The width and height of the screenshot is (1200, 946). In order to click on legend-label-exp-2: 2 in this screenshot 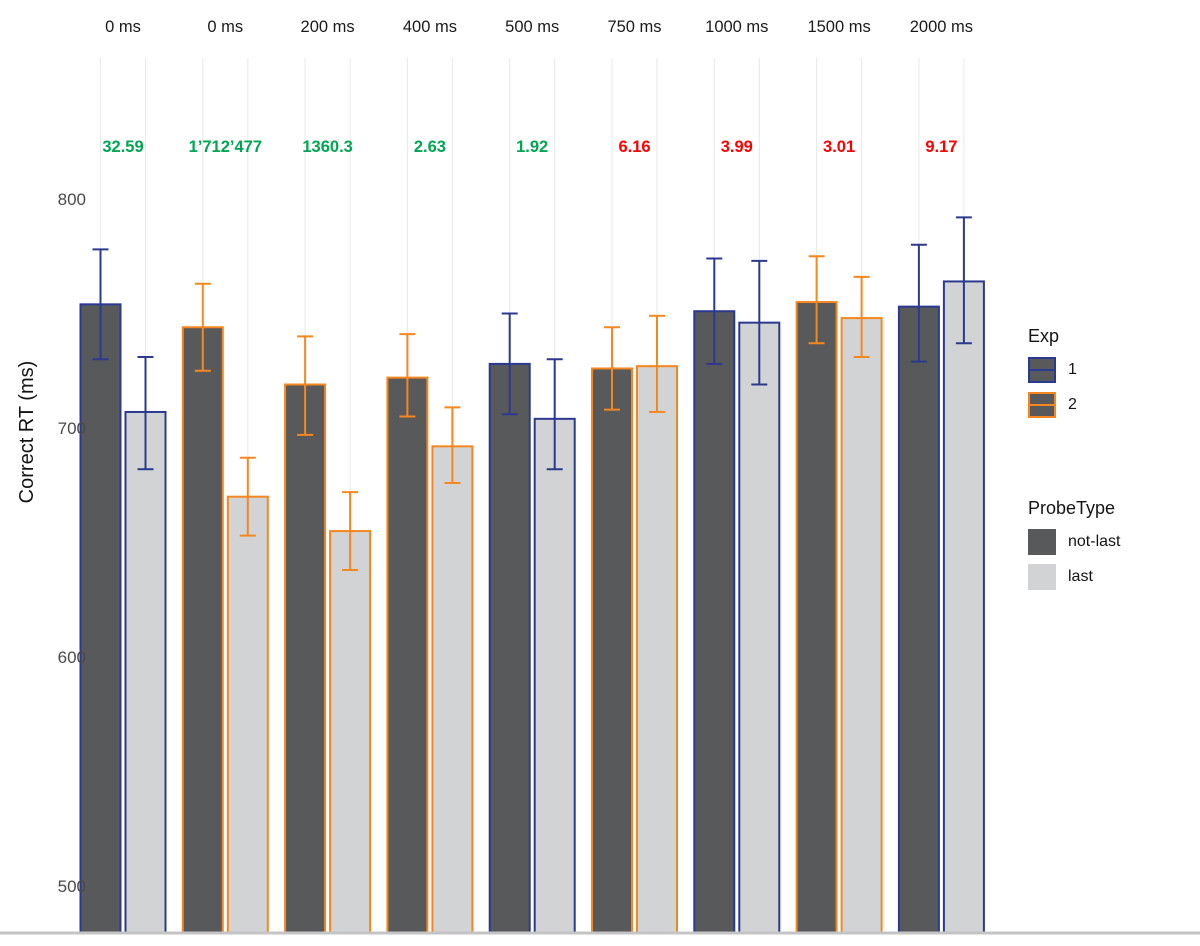, I will do `click(1072, 404)`.